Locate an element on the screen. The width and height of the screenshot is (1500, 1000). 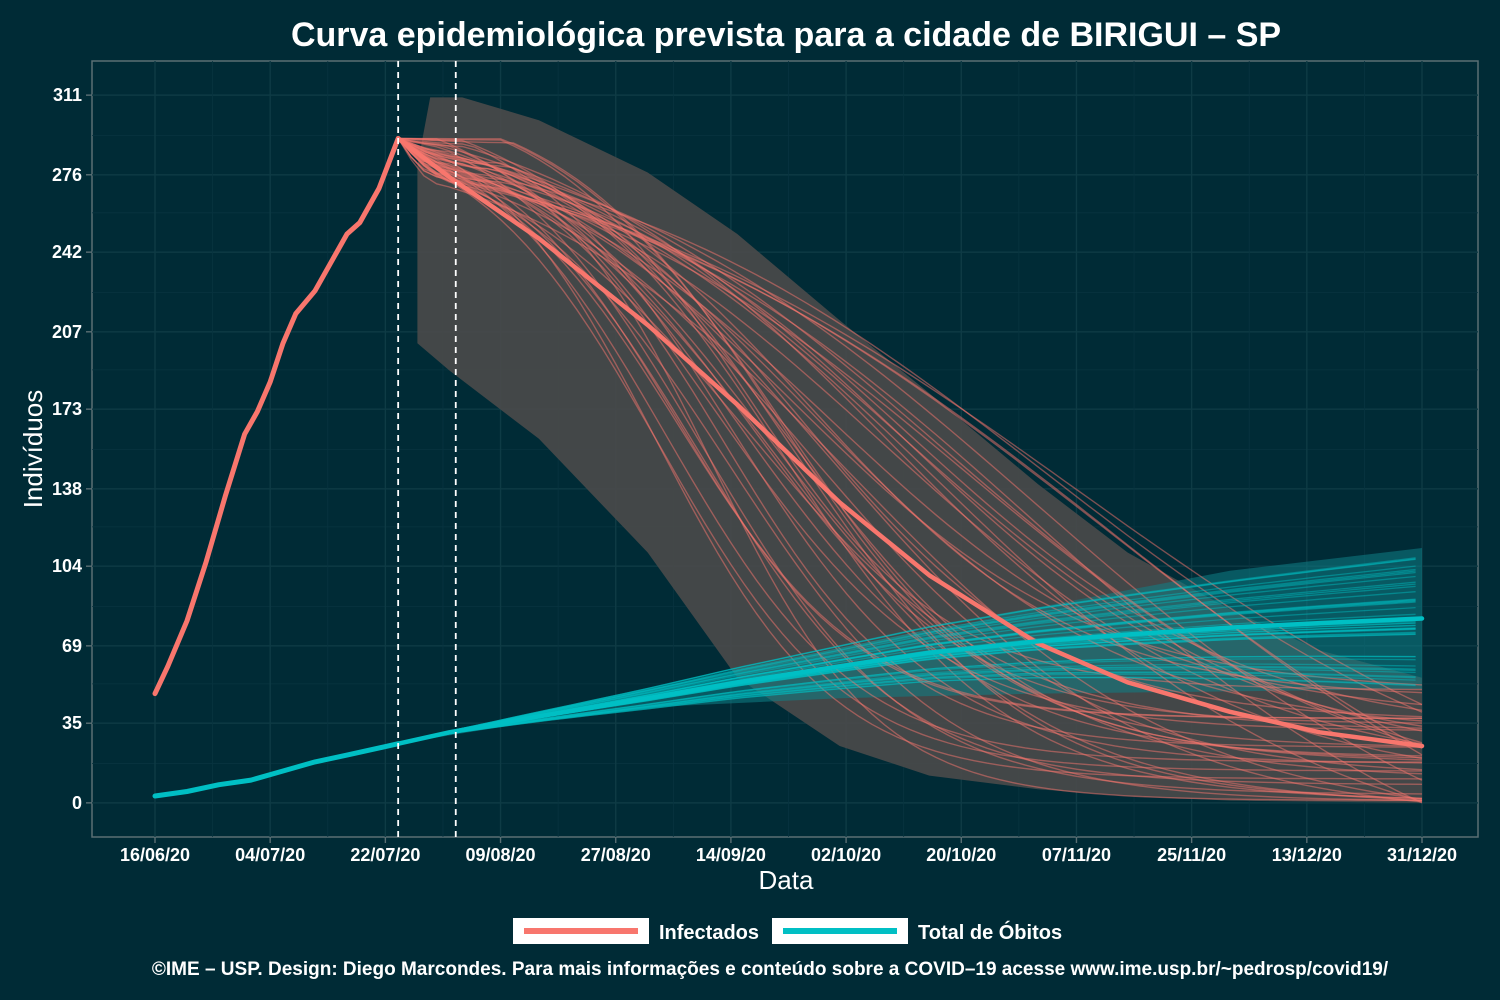
series-line-obitos-observed is located at coordinates (276, 770).